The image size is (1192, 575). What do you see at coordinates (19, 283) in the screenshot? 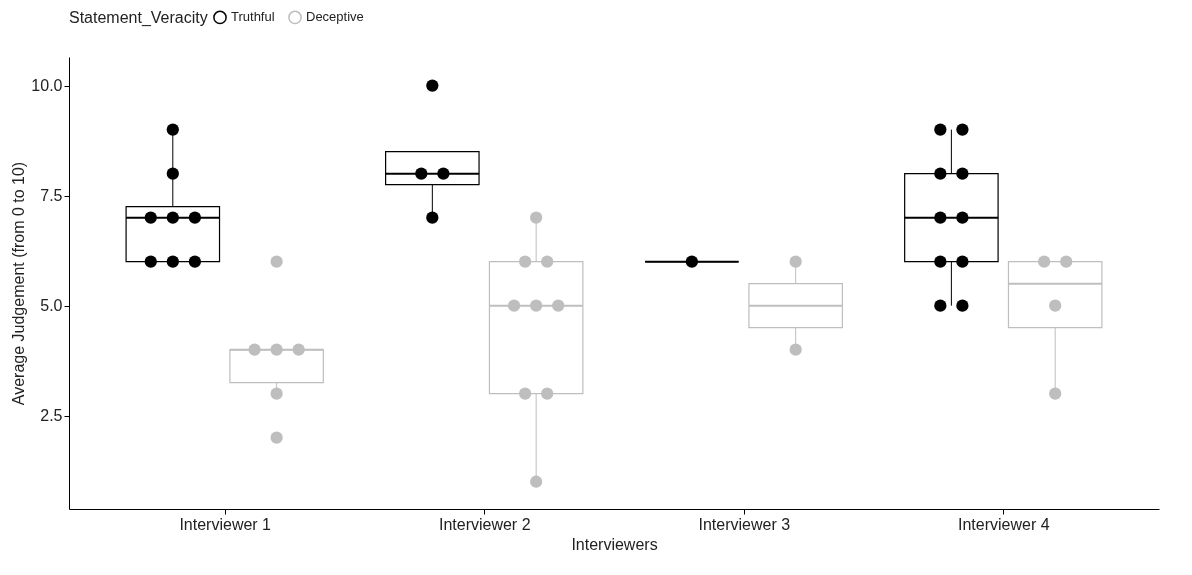
I see `y-axis-title: Average Judgement (from 0 to 10)` at bounding box center [19, 283].